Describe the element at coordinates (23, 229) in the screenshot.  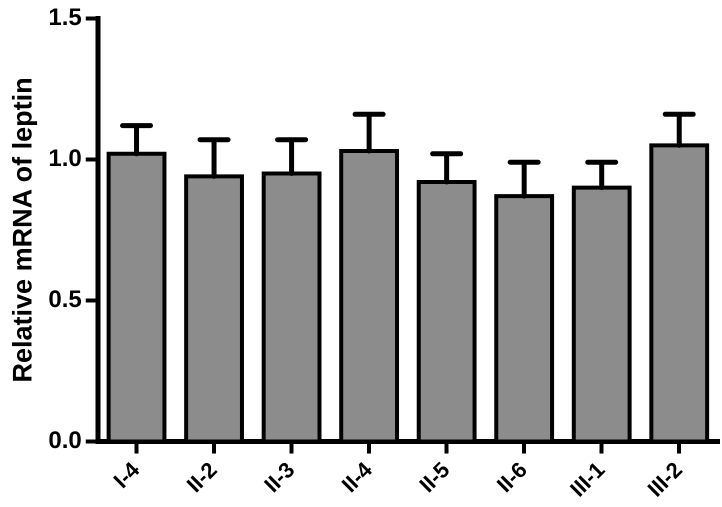
I see `y-axis-title: Relative mRNA of leptin` at that location.